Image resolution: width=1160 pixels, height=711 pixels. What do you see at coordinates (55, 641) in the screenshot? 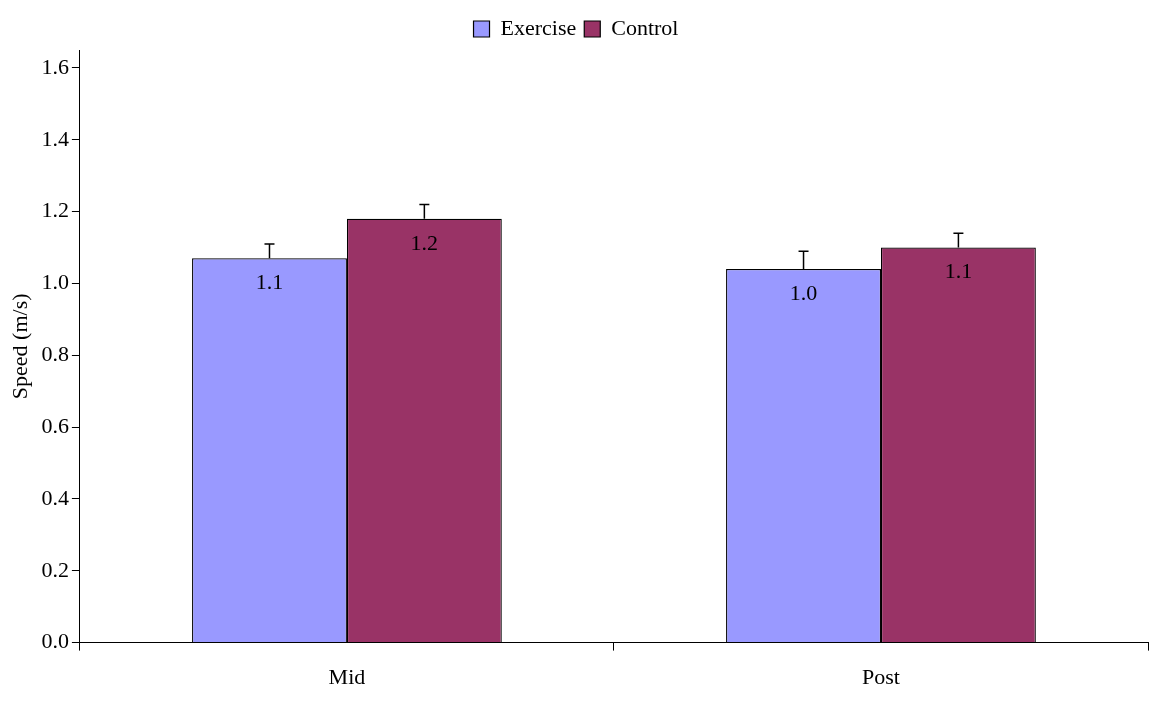
I see `y-tick-label: 0.0` at bounding box center [55, 641].